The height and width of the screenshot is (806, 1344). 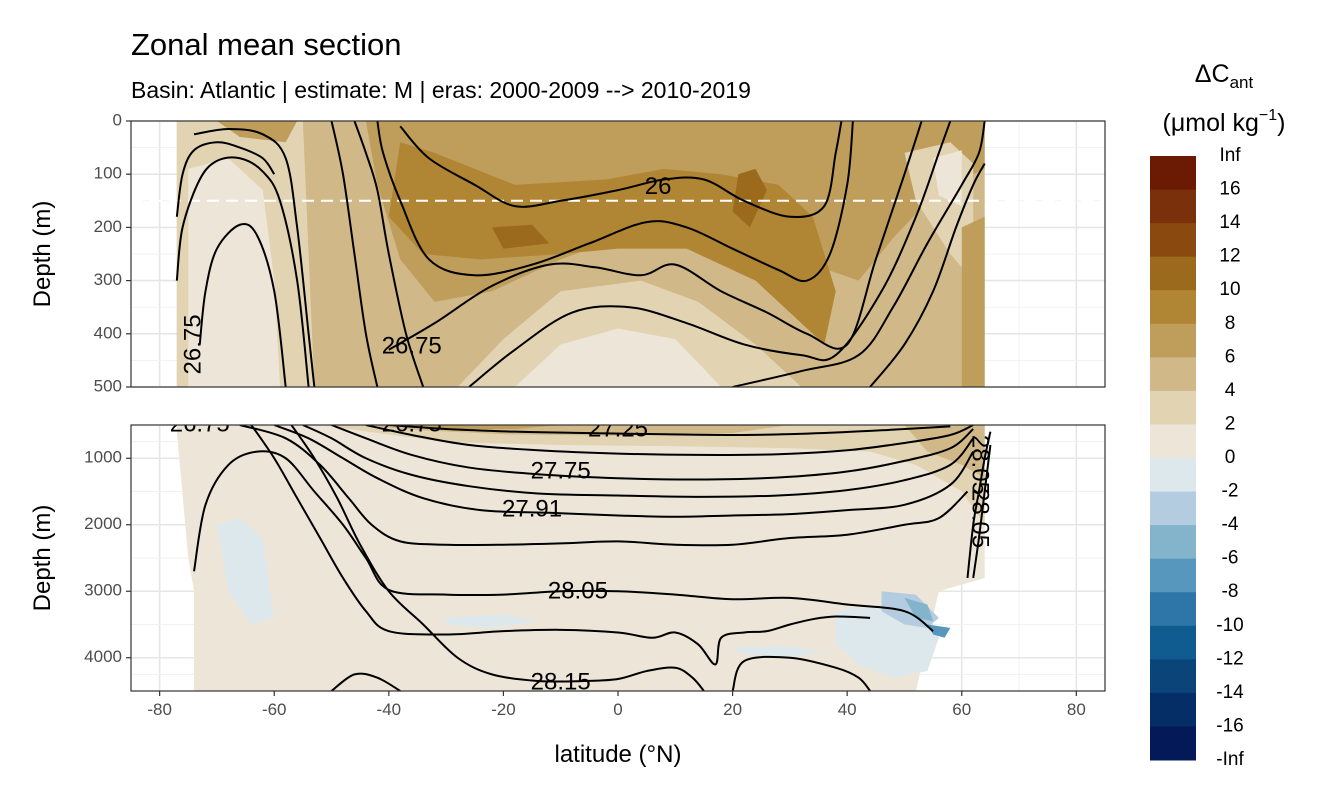 I want to click on colorbar-label: -8, so click(x=1230, y=591).